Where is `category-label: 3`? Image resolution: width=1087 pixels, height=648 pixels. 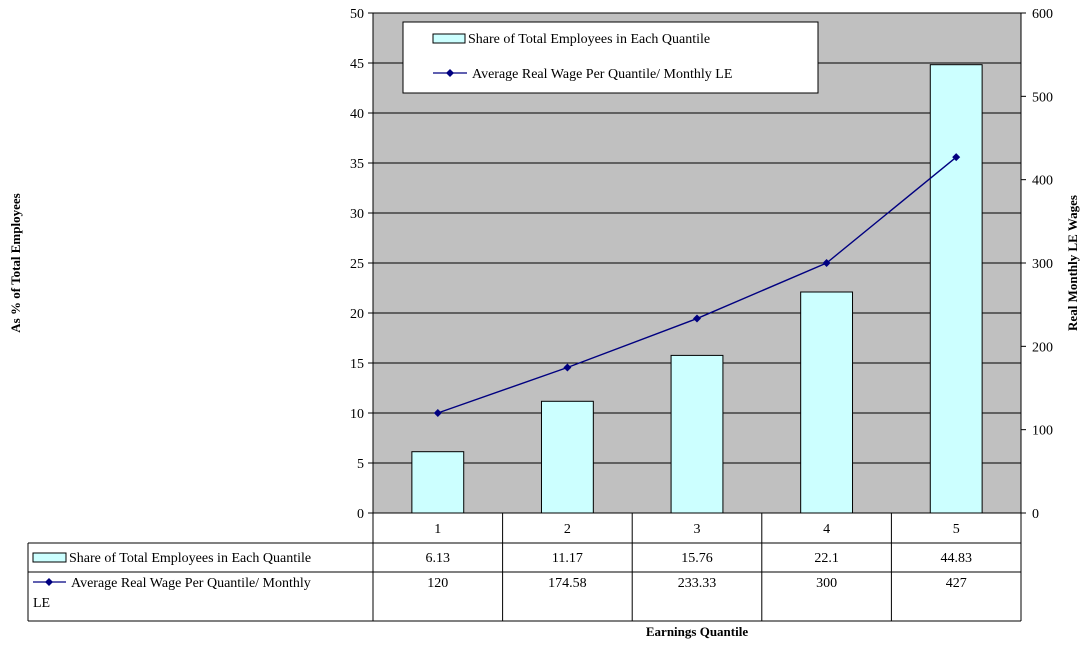 category-label: 3 is located at coordinates (697, 529).